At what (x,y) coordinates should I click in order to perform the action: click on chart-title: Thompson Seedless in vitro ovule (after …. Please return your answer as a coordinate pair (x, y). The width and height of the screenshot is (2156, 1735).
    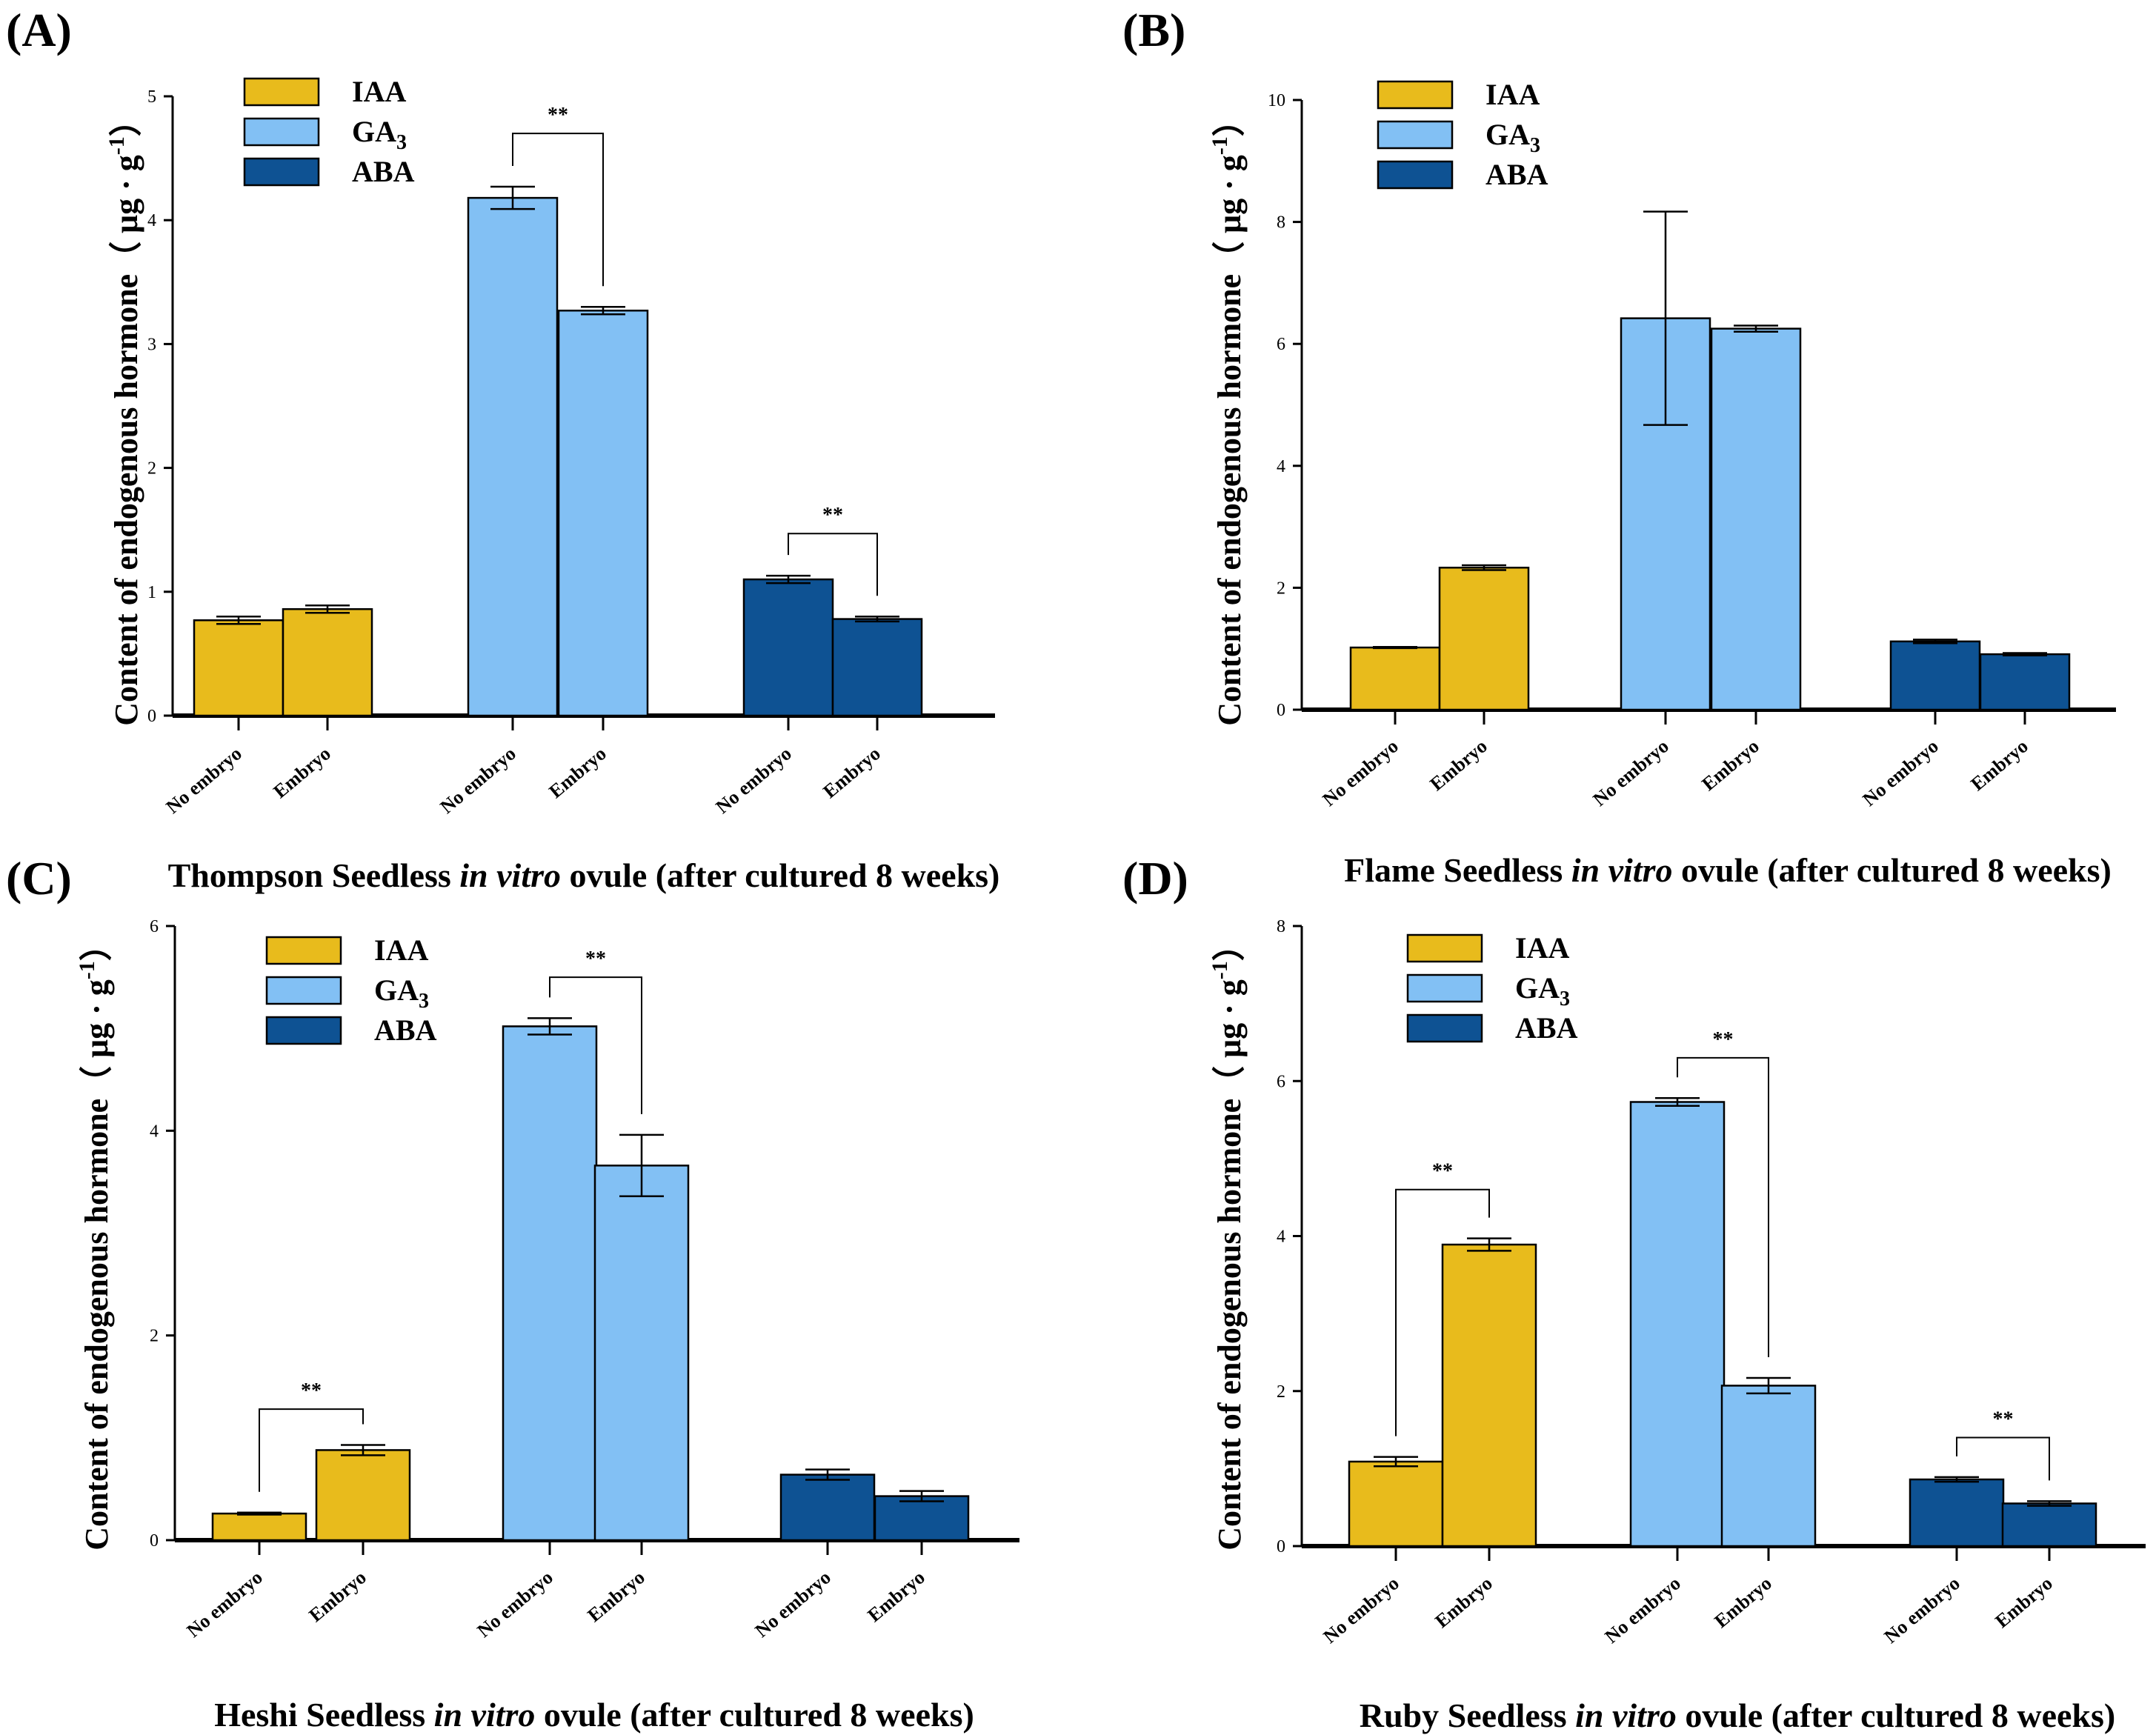
    Looking at the image, I should click on (584, 875).